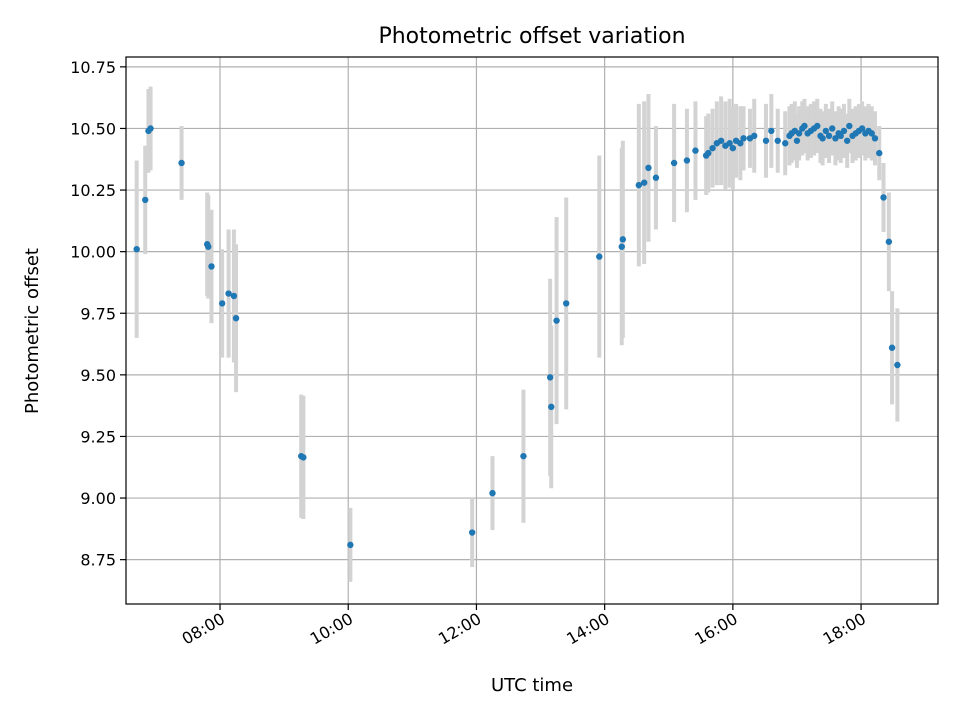  What do you see at coordinates (93, 128) in the screenshot?
I see `y-tick-label: 10.50` at bounding box center [93, 128].